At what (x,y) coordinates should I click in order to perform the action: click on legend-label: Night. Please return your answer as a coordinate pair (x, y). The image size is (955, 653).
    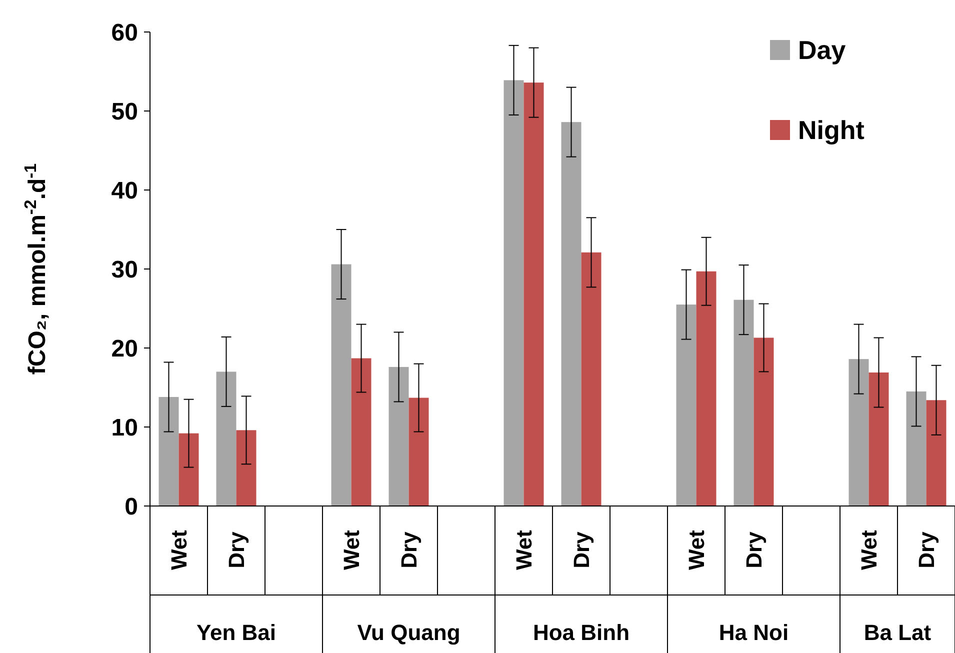
    Looking at the image, I should click on (831, 130).